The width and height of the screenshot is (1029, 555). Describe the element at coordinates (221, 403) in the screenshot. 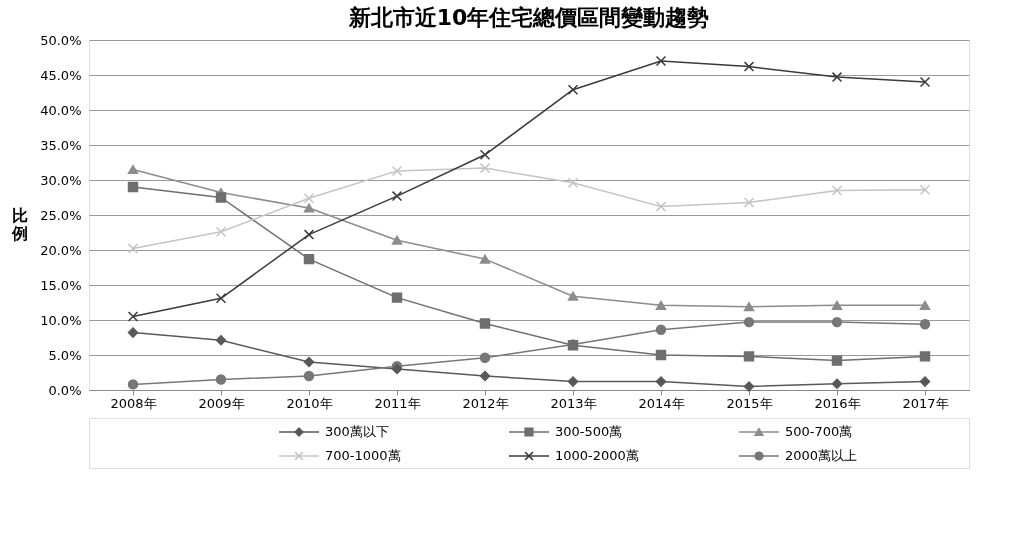

I see `x-tick-label: 2009年` at that location.